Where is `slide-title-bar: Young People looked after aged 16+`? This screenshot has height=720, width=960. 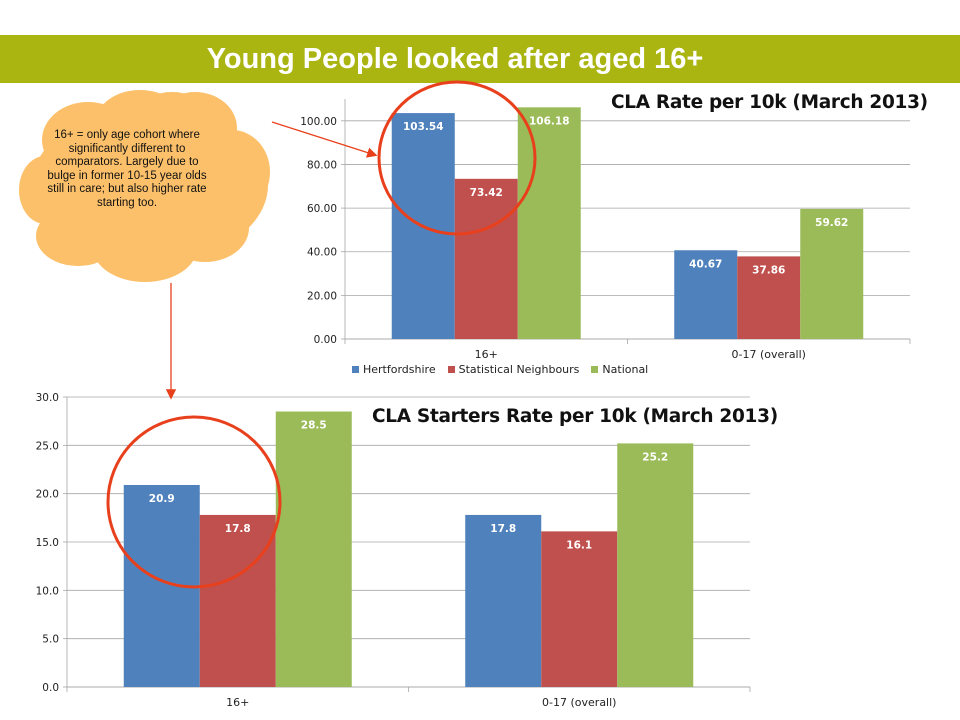
slide-title-bar: Young People looked after aged 16+ is located at coordinates (480, 59).